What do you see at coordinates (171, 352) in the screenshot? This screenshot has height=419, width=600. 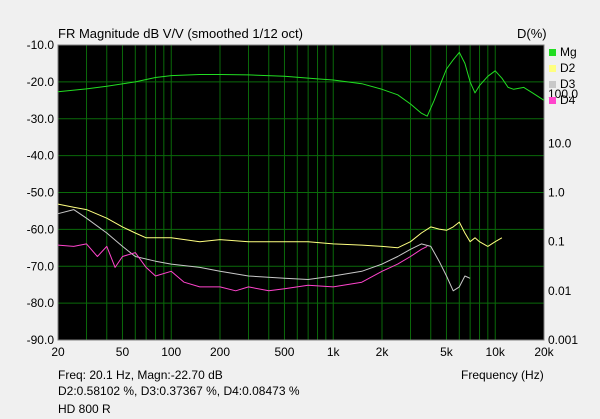 I see `x-tick-label: 100` at bounding box center [171, 352].